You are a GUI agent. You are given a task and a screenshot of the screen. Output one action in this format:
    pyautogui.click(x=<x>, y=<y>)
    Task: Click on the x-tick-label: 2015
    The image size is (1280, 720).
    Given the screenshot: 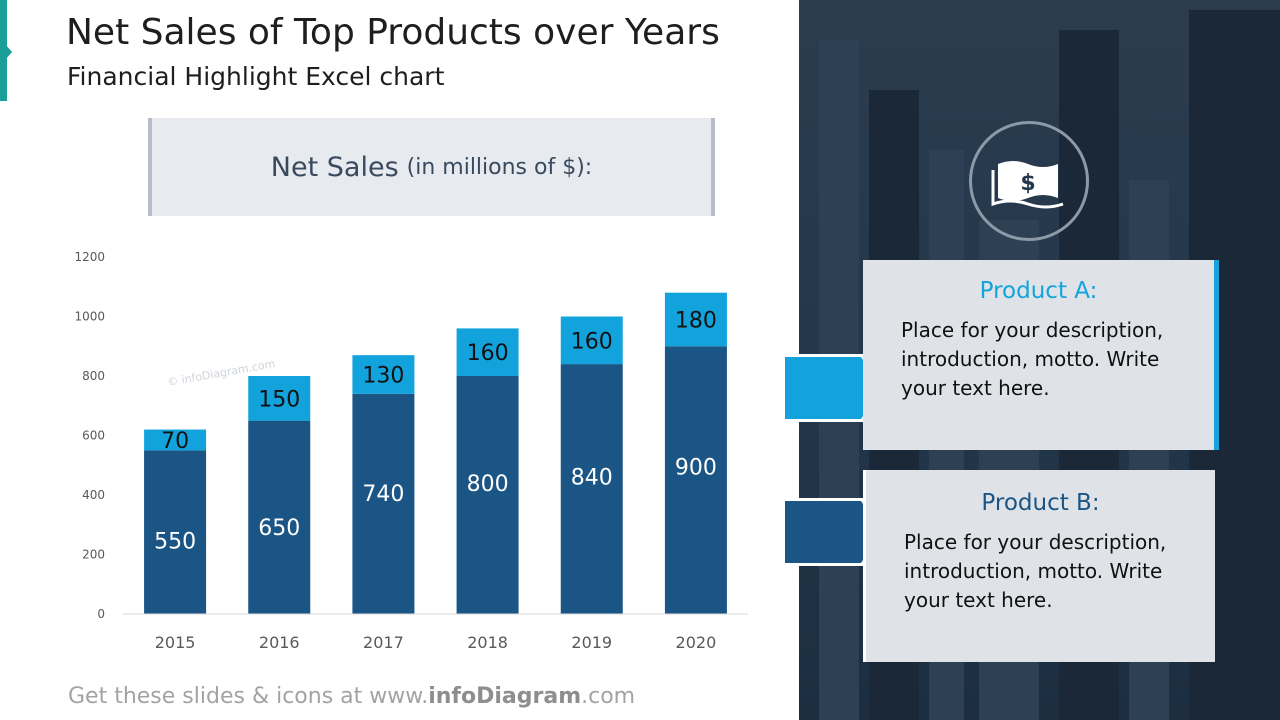 What is the action you would take?
    pyautogui.click(x=175, y=642)
    